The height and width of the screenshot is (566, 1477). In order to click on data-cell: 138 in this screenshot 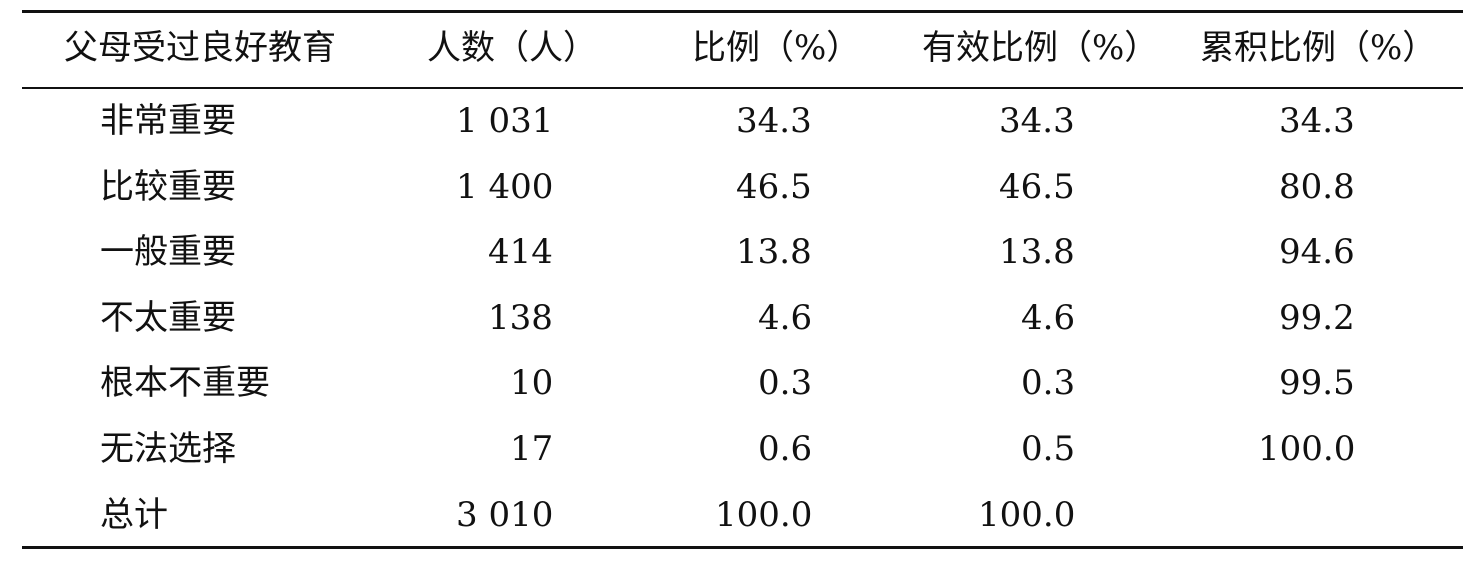, I will do `click(520, 317)`.